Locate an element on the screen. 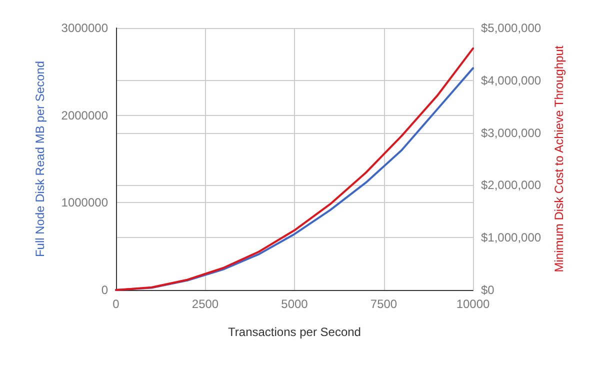 The height and width of the screenshot is (371, 600). x-tick-label: 7500 is located at coordinates (384, 304).